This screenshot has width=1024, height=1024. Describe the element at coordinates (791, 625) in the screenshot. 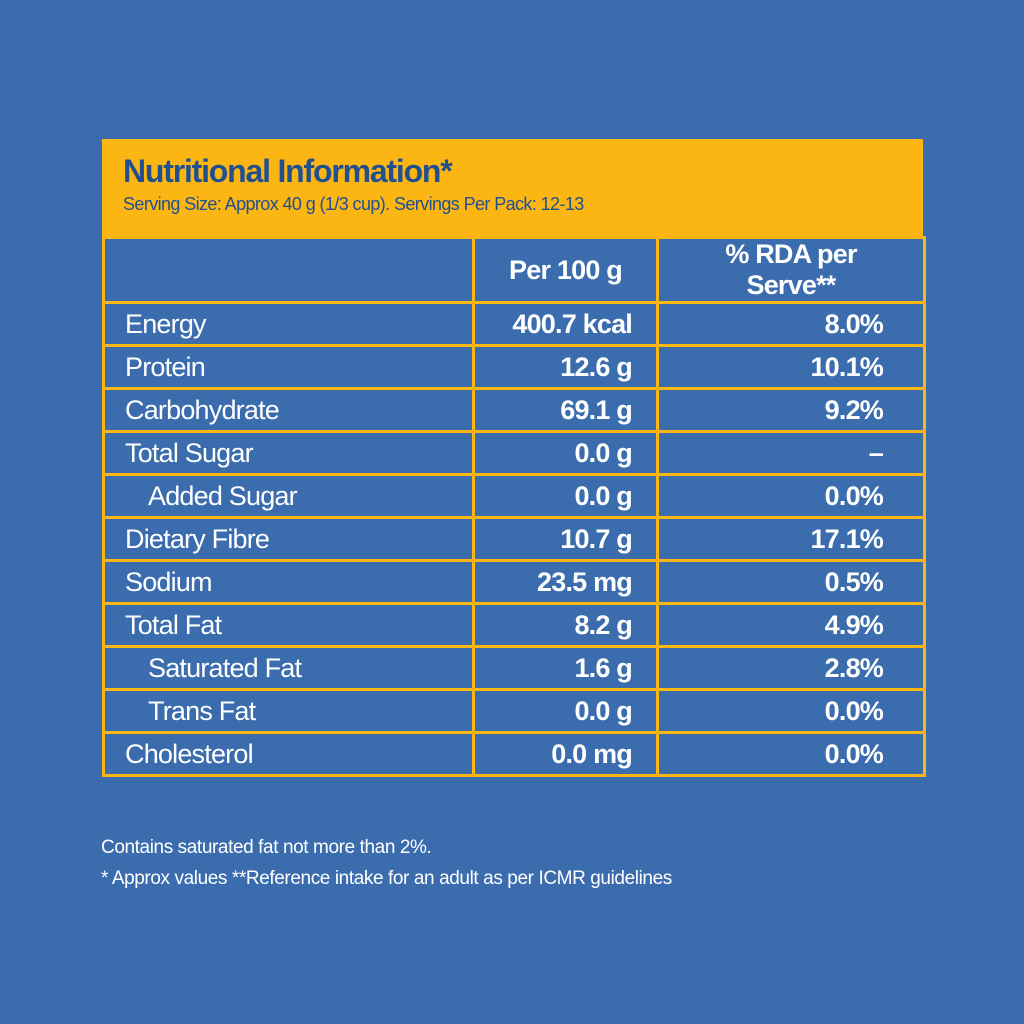

I see `rda-value: 4.9%` at that location.